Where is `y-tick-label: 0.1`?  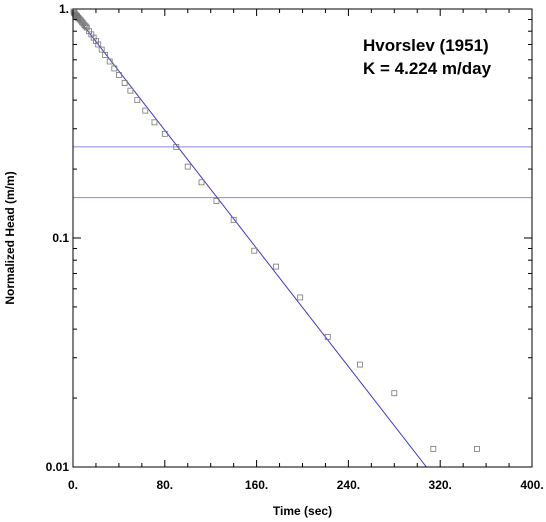
y-tick-label: 0.1 is located at coordinates (60, 238).